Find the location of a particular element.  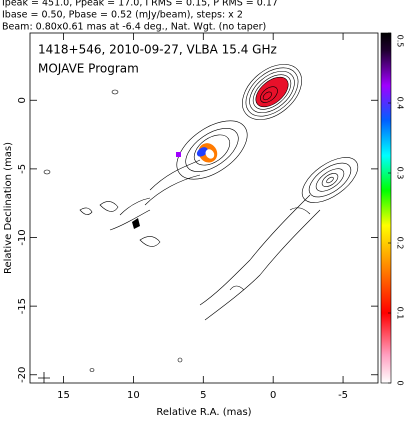

colorbar-tick-label: 0 is located at coordinates (400, 382).